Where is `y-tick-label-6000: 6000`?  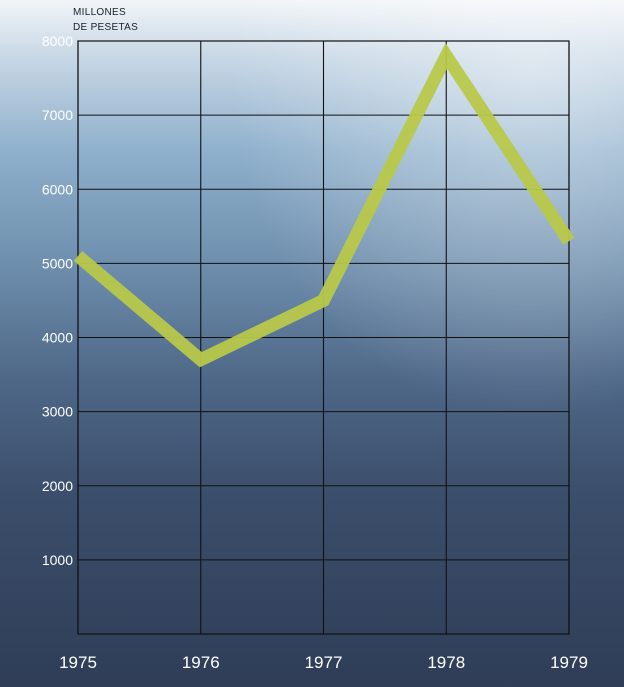 y-tick-label-6000: 6000 is located at coordinates (57, 189).